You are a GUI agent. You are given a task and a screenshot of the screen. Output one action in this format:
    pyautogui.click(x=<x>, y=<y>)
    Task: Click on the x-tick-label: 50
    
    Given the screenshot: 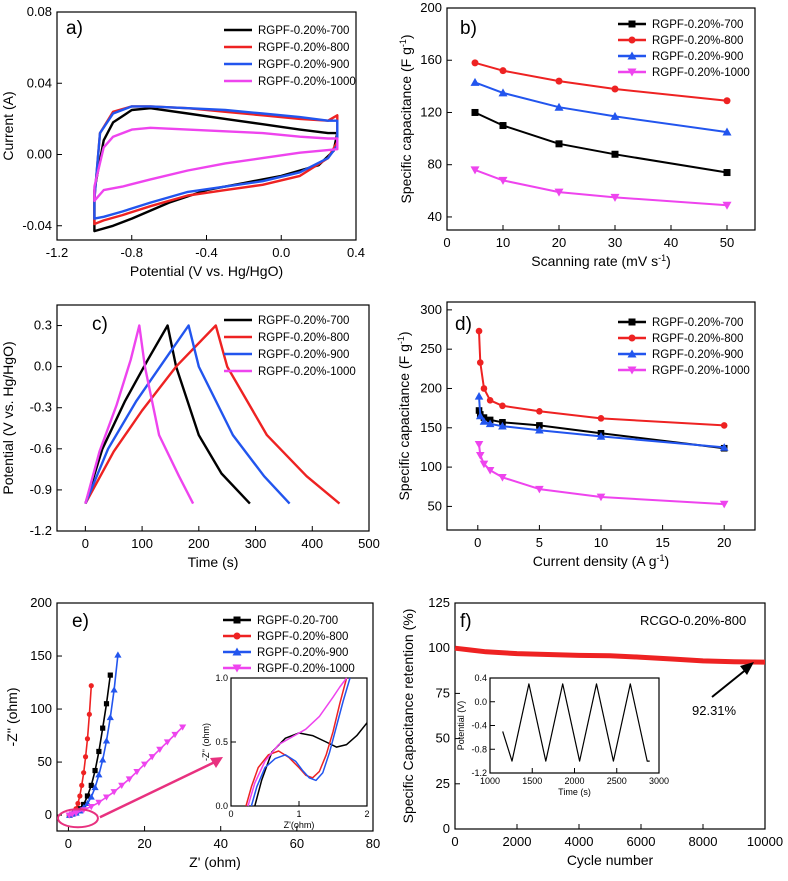 What is the action you would take?
    pyautogui.click(x=727, y=242)
    